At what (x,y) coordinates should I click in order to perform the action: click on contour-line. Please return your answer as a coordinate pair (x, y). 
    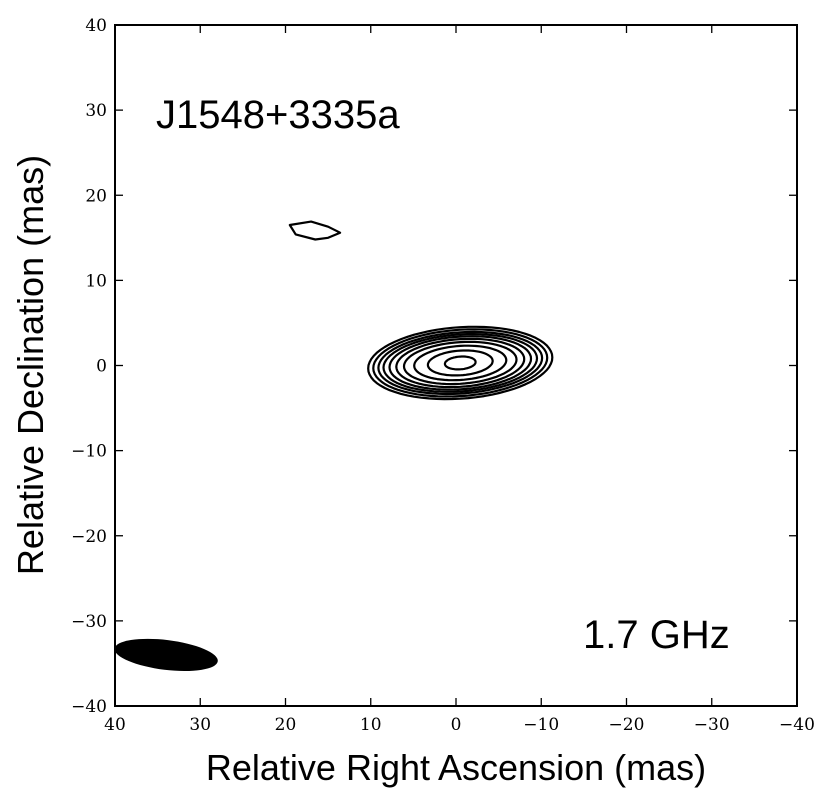
    Looking at the image, I should click on (460, 363).